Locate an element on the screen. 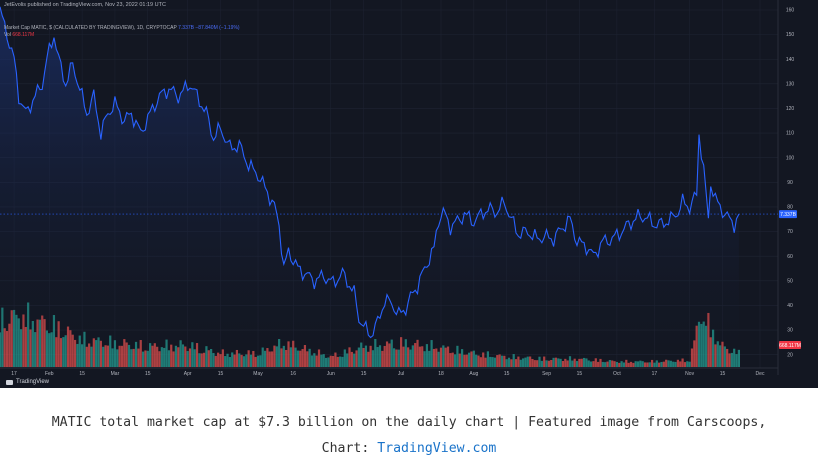 The image size is (818, 463). tradingview-logo-text: TradingView is located at coordinates (33, 382).